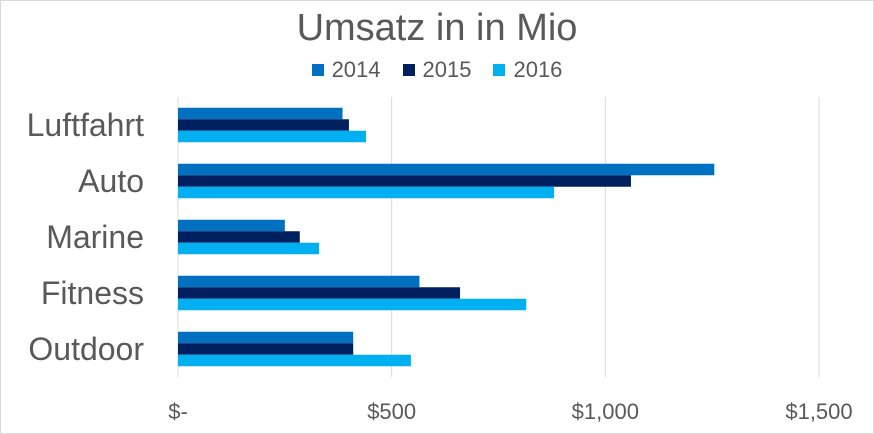 The width and height of the screenshot is (874, 434). What do you see at coordinates (446, 169) in the screenshot?
I see `bar-auto-2014` at bounding box center [446, 169].